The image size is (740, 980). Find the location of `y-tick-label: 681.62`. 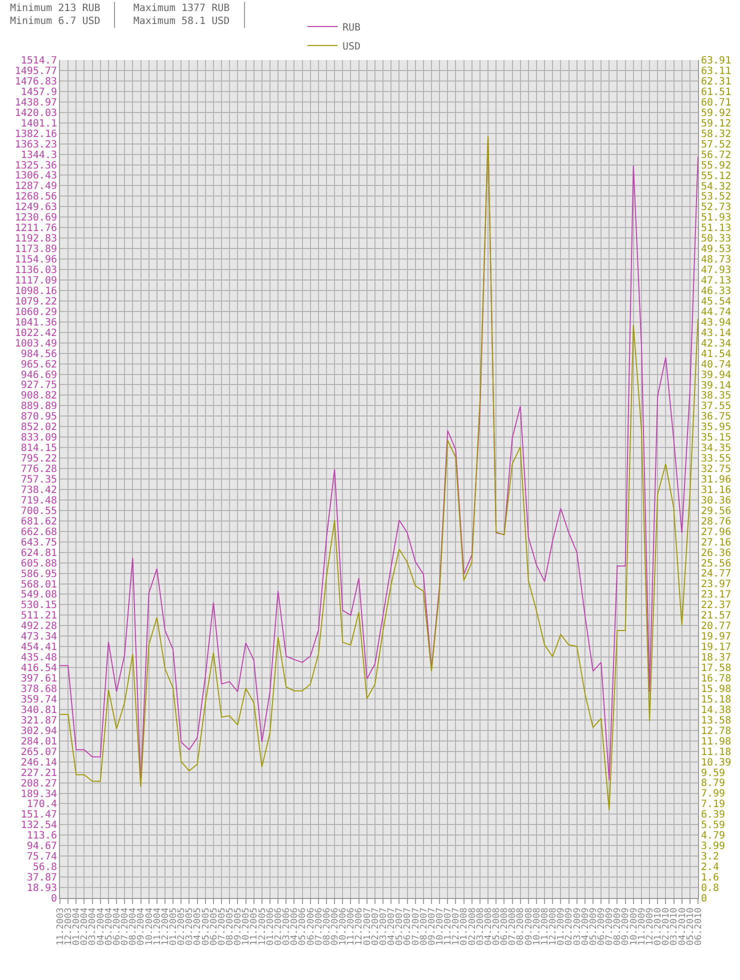

y-tick-label: 681.62 is located at coordinates (38, 522).